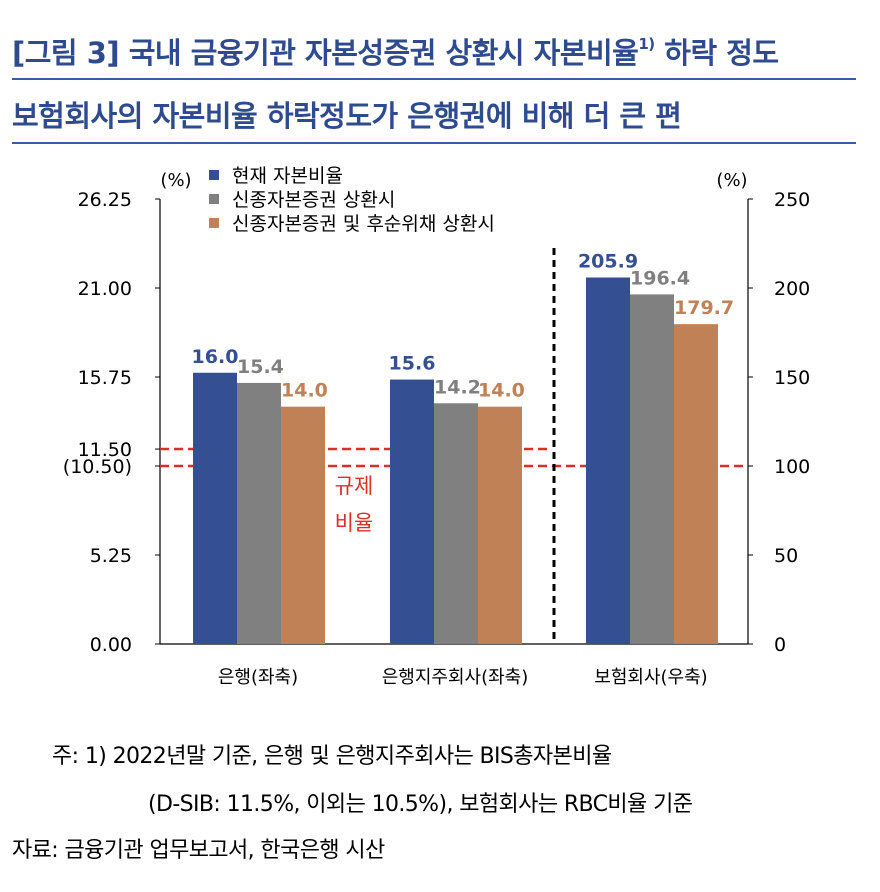 This screenshot has height=892, width=880. Describe the element at coordinates (354, 486) in the screenshot. I see `regulatory-threshold-label: 규제` at that location.